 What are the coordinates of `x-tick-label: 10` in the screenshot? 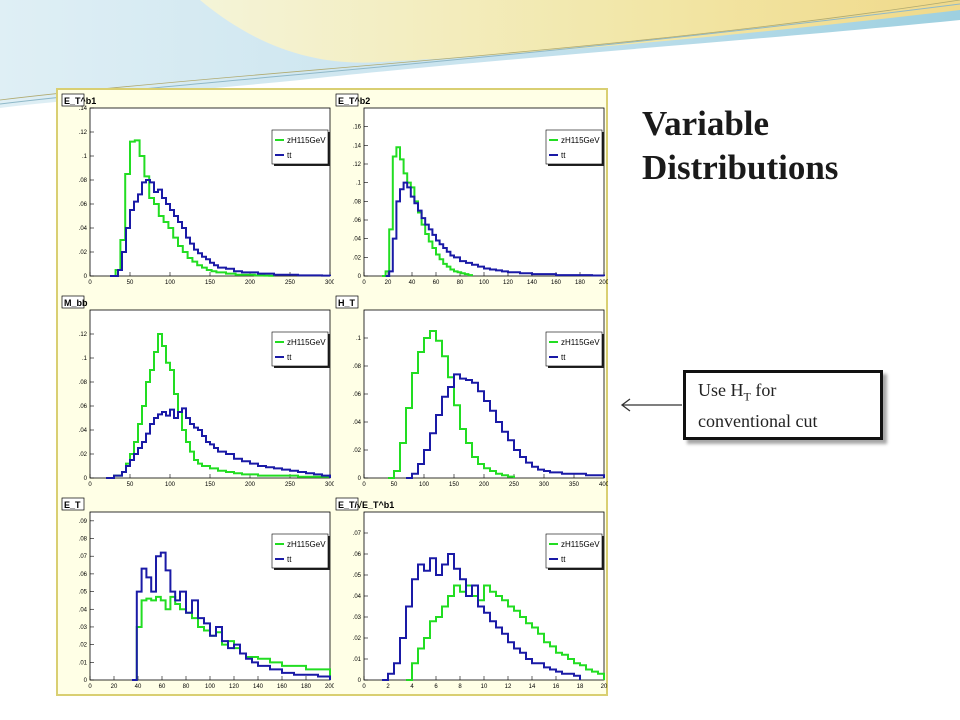 It's located at (484, 687).